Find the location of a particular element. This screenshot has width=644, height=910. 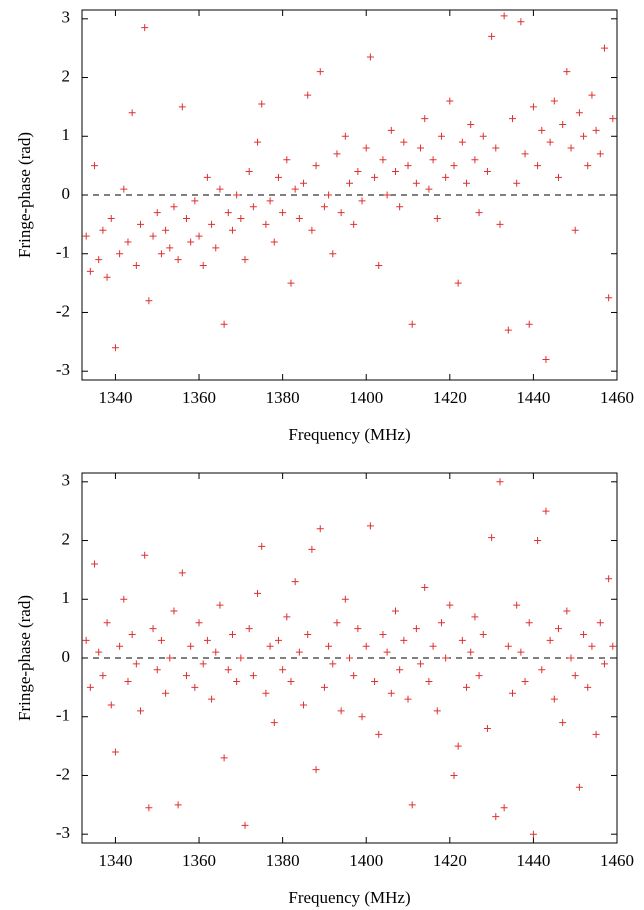

x-tick-label: 1420 is located at coordinates (450, 860).